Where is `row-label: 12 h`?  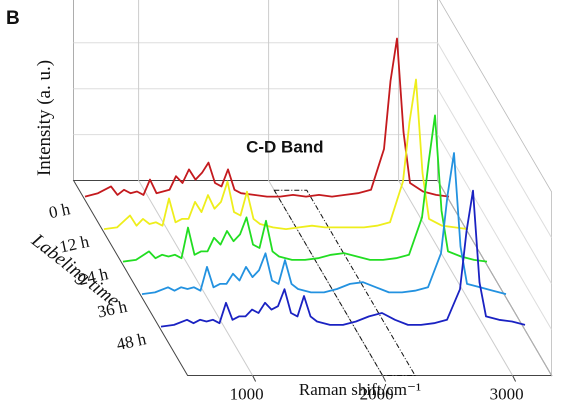 row-label: 12 h is located at coordinates (75, 244).